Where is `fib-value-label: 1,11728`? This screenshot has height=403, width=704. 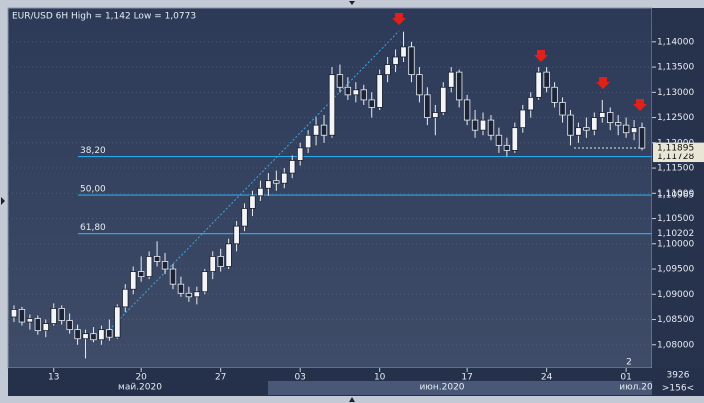
fib-value-label: 1,11728 is located at coordinates (675, 157).